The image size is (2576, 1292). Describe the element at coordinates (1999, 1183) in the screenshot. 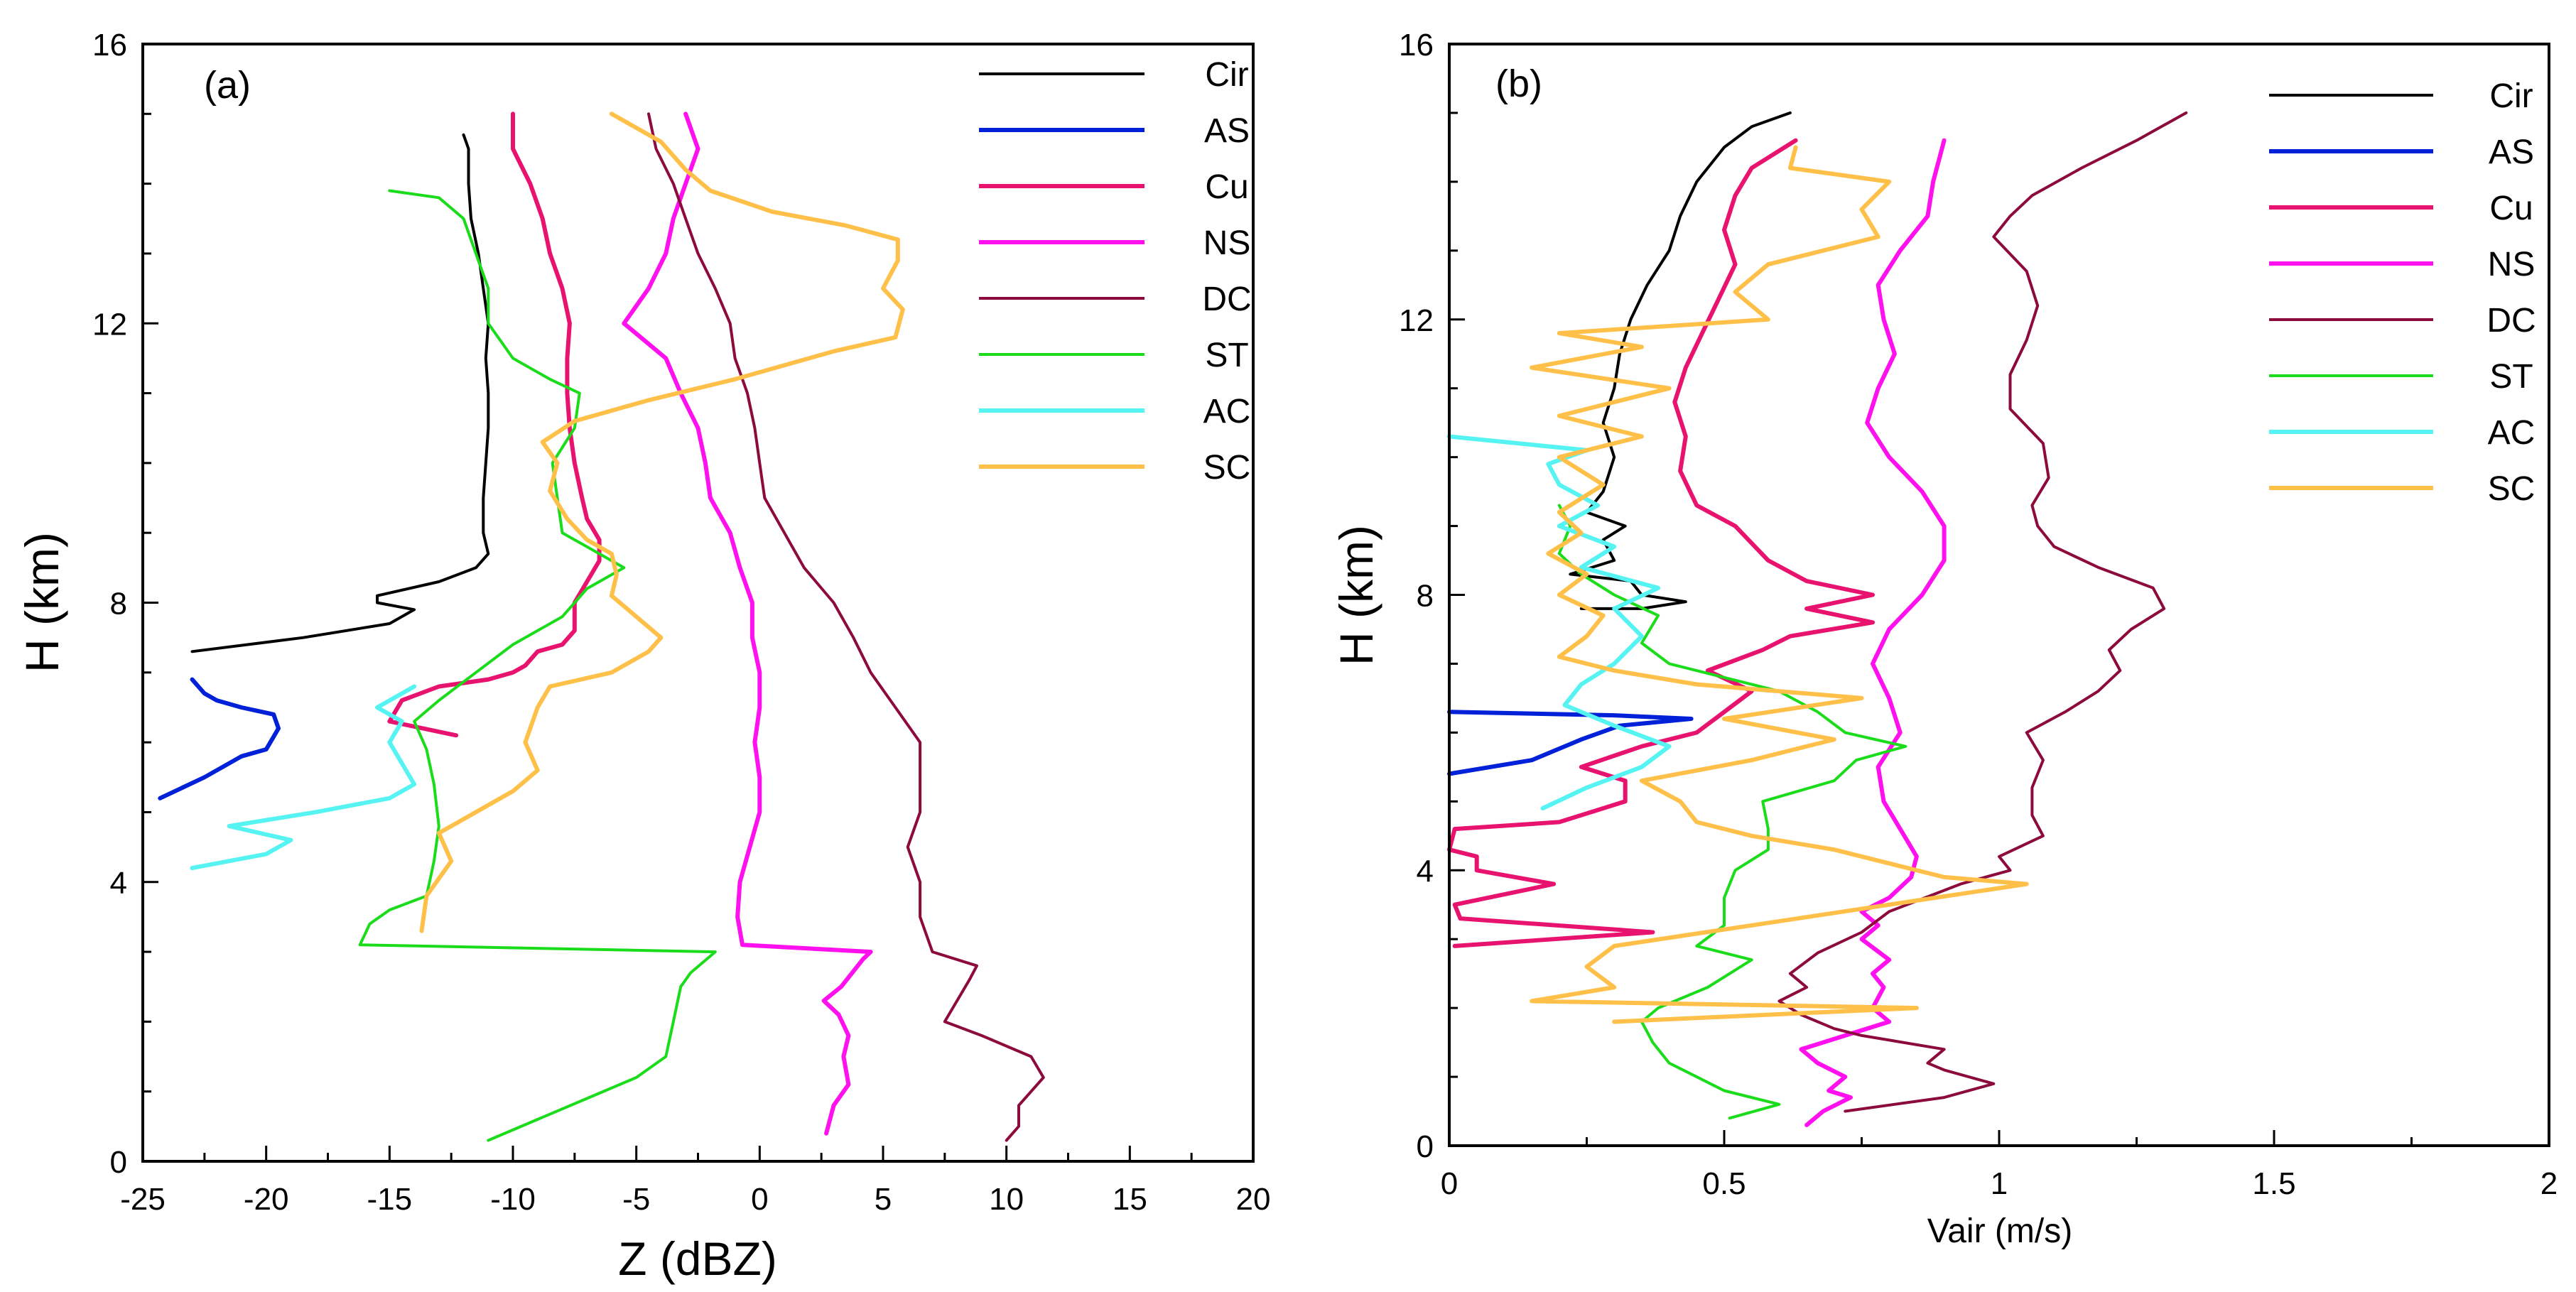

I see `x-tick-label: 1` at that location.